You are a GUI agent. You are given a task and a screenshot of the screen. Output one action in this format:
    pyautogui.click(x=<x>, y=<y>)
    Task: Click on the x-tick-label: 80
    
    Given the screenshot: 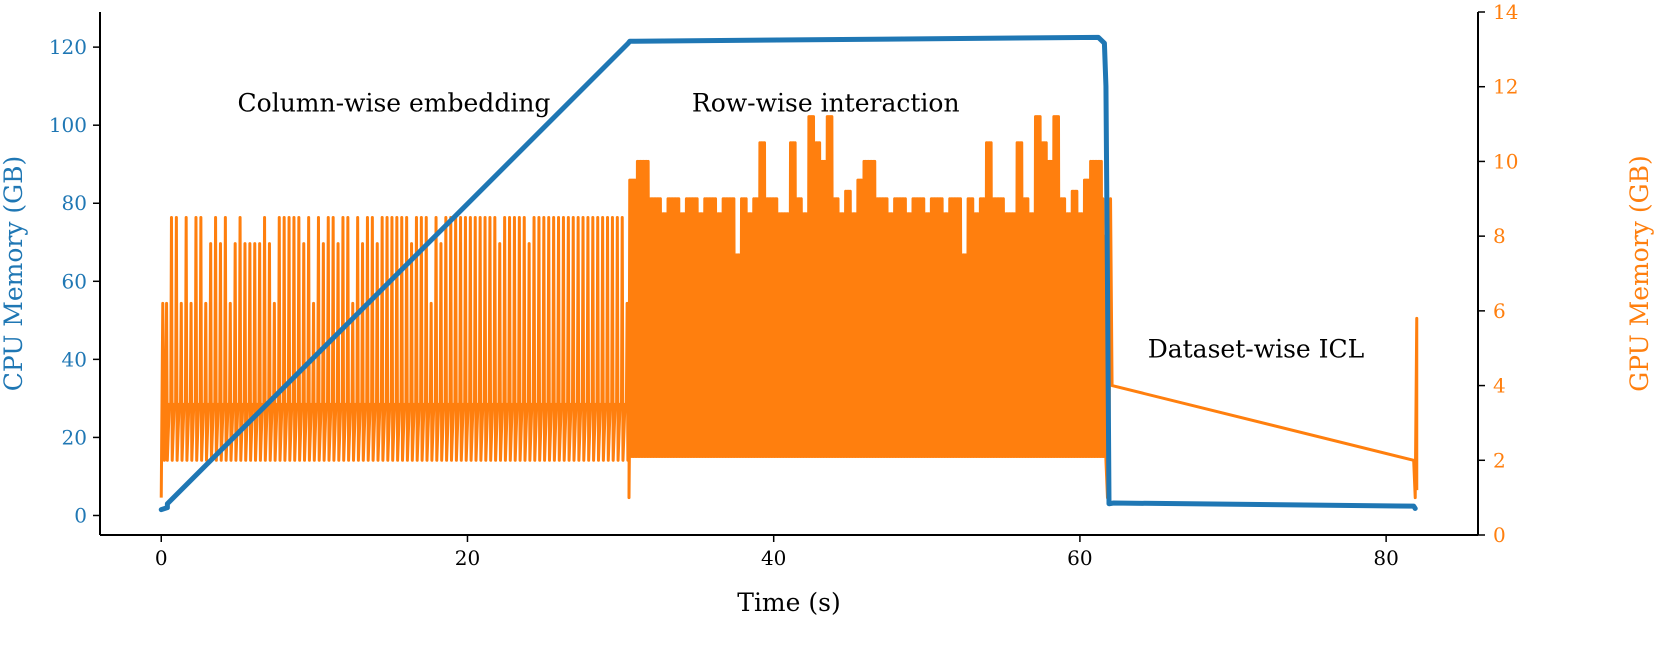 What is the action you would take?
    pyautogui.click(x=1385, y=558)
    